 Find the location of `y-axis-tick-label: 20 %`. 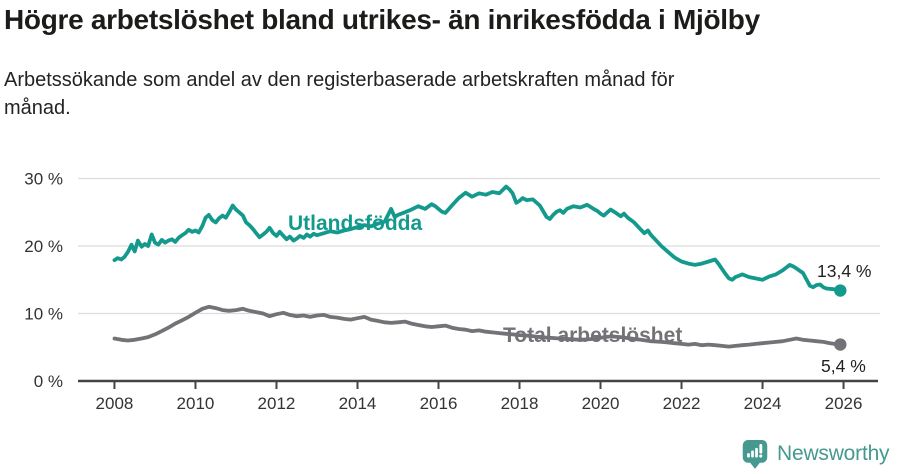

y-axis-tick-label: 20 % is located at coordinates (43, 246).